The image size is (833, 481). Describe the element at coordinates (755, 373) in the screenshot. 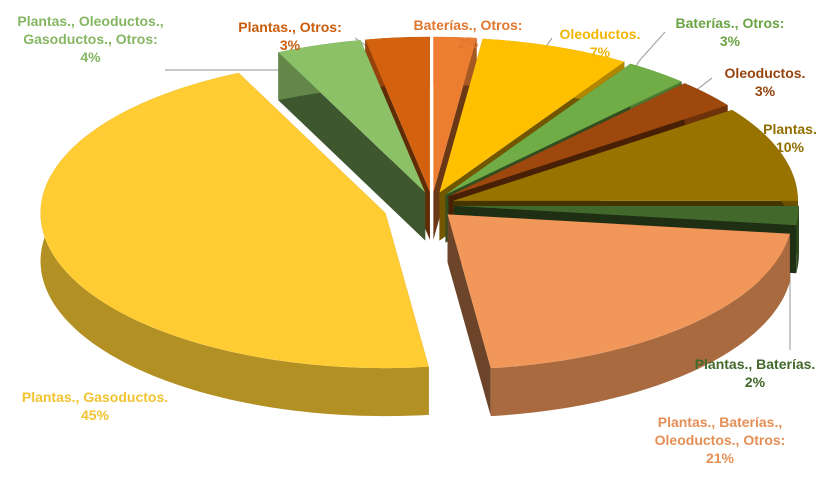

I see `data-label: Plantas., Baterías. 2%` at that location.